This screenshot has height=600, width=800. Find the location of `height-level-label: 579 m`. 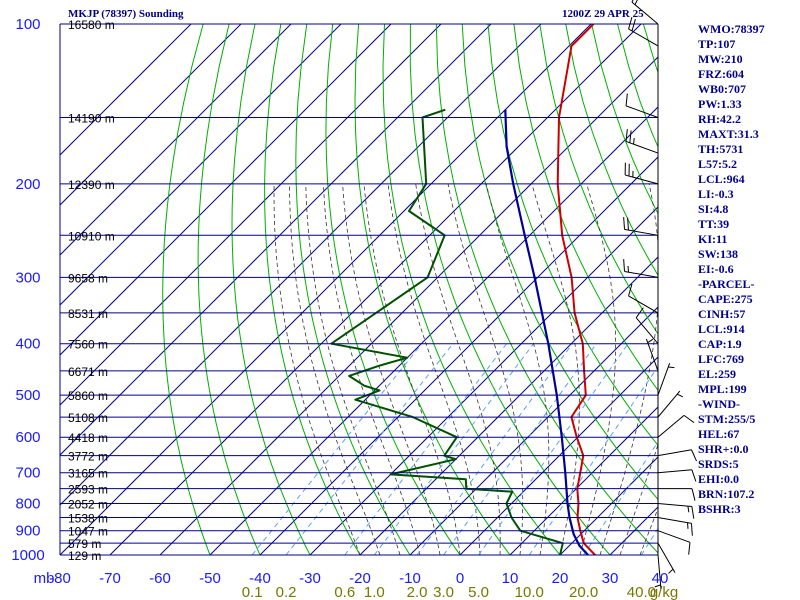

height-level-label: 579 m is located at coordinates (84, 544).